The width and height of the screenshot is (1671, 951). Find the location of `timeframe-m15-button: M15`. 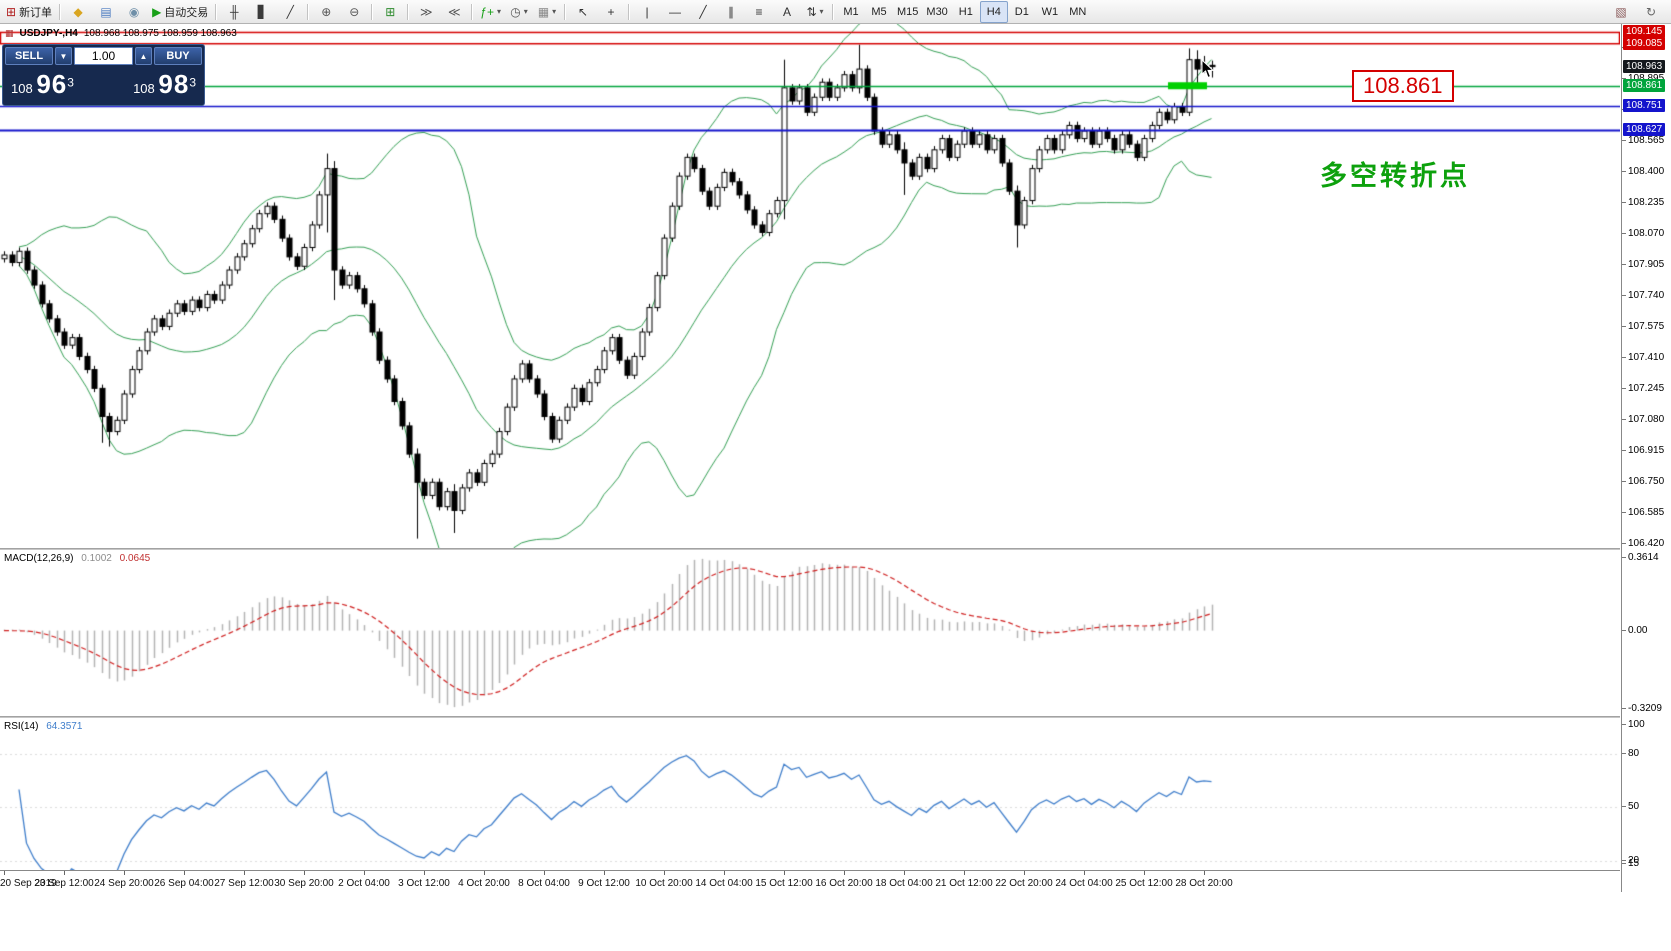

timeframe-m15-button: M15 is located at coordinates (907, 12).